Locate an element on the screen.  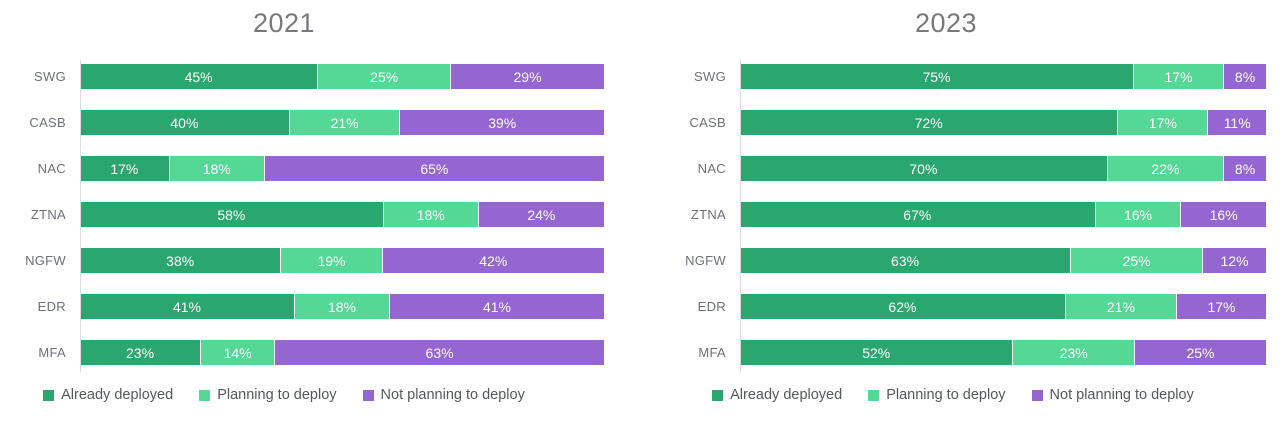
bar-value-label: 40% is located at coordinates (184, 122).